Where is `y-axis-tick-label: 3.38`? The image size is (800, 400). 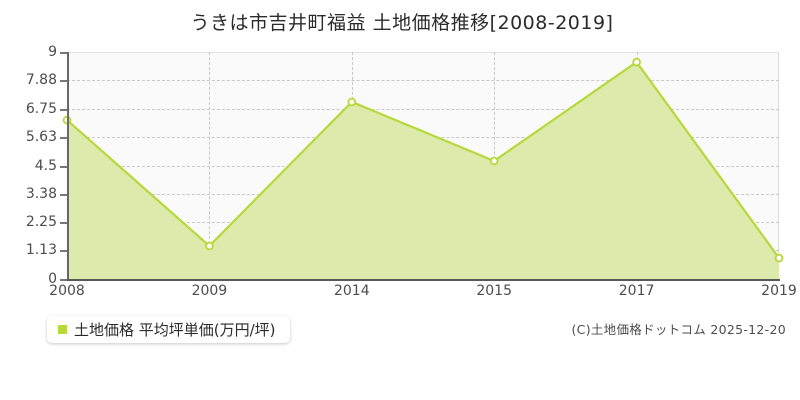 y-axis-tick-label: 3.38 is located at coordinates (41, 193).